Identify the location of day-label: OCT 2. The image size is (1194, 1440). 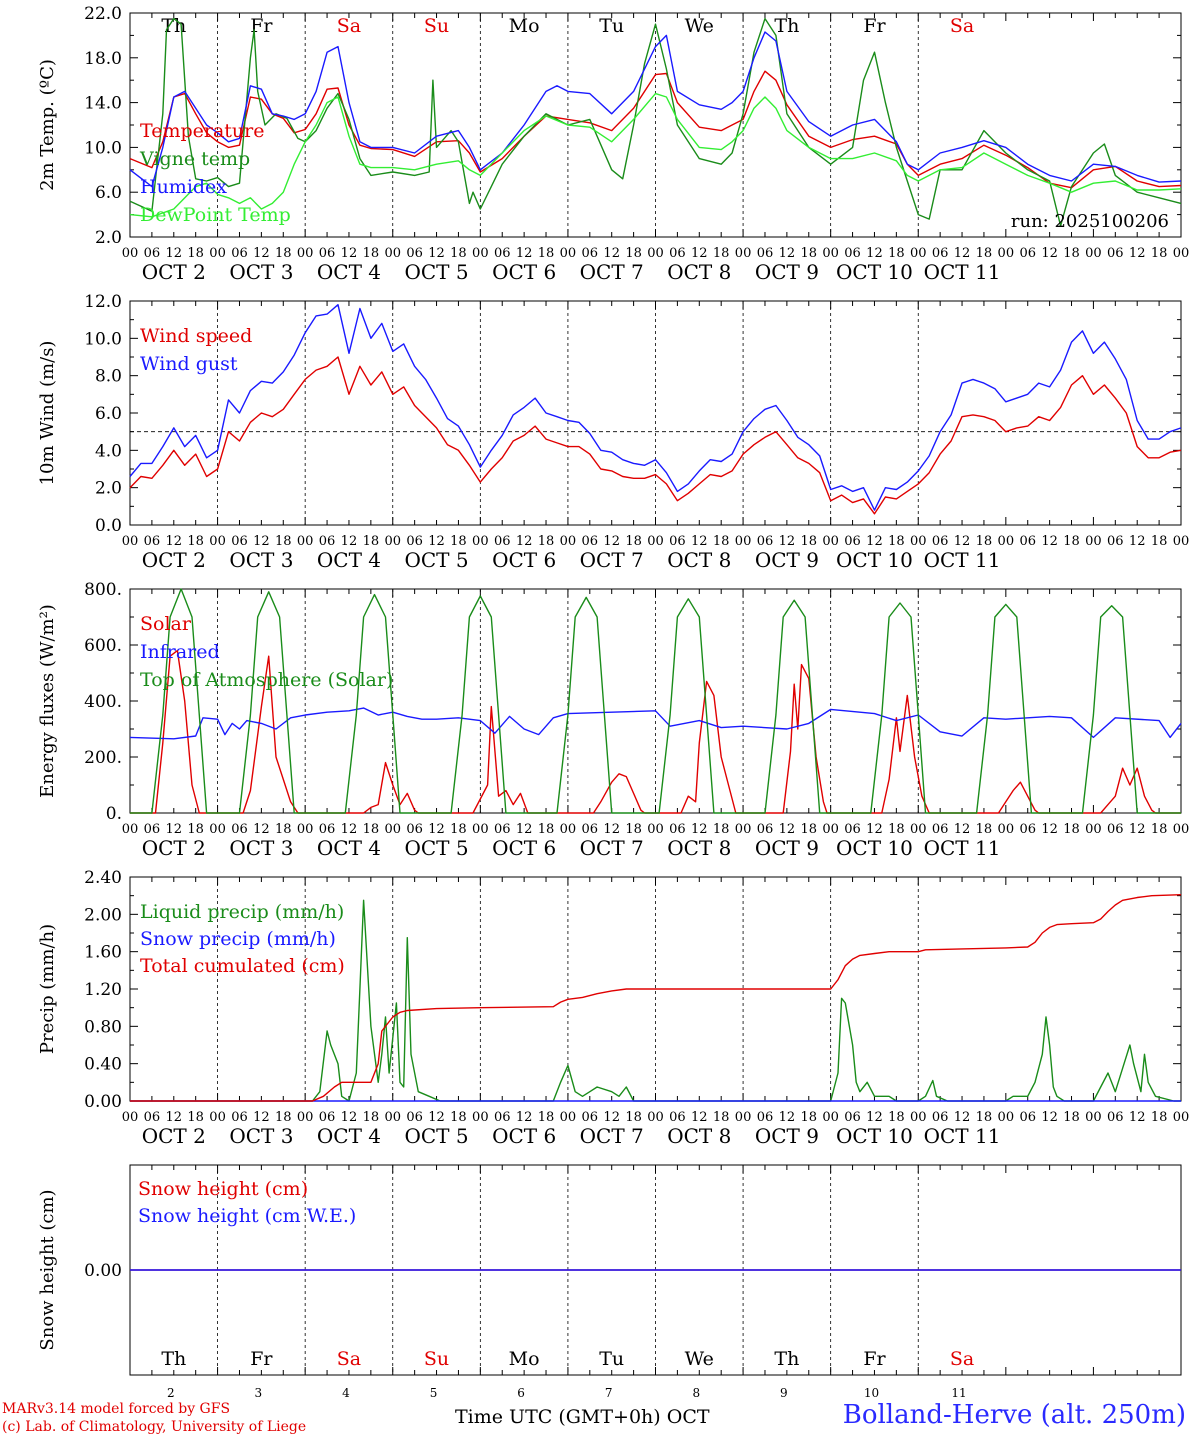
(174, 848).